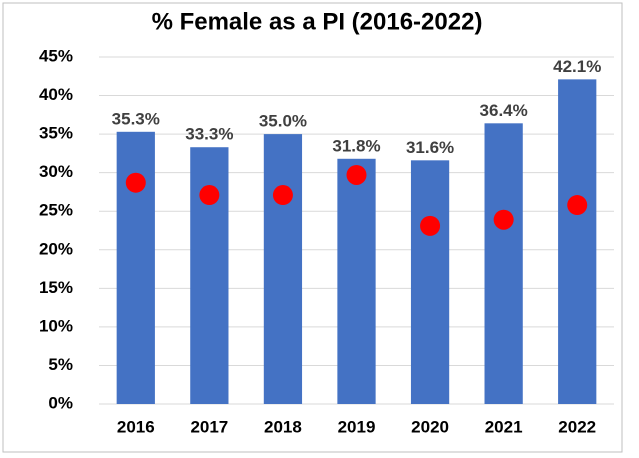  What do you see at coordinates (504, 426) in the screenshot?
I see `x-tick-label: 2021` at bounding box center [504, 426].